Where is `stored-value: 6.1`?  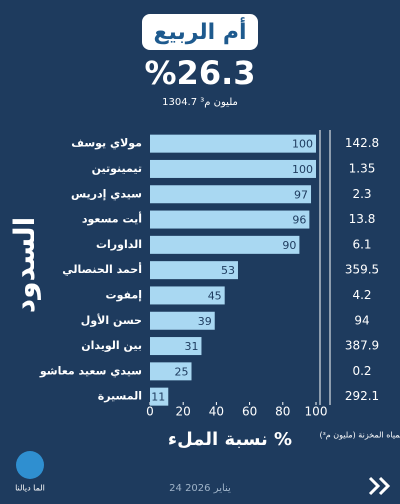
stored-value: 6.1 is located at coordinates (361, 244).